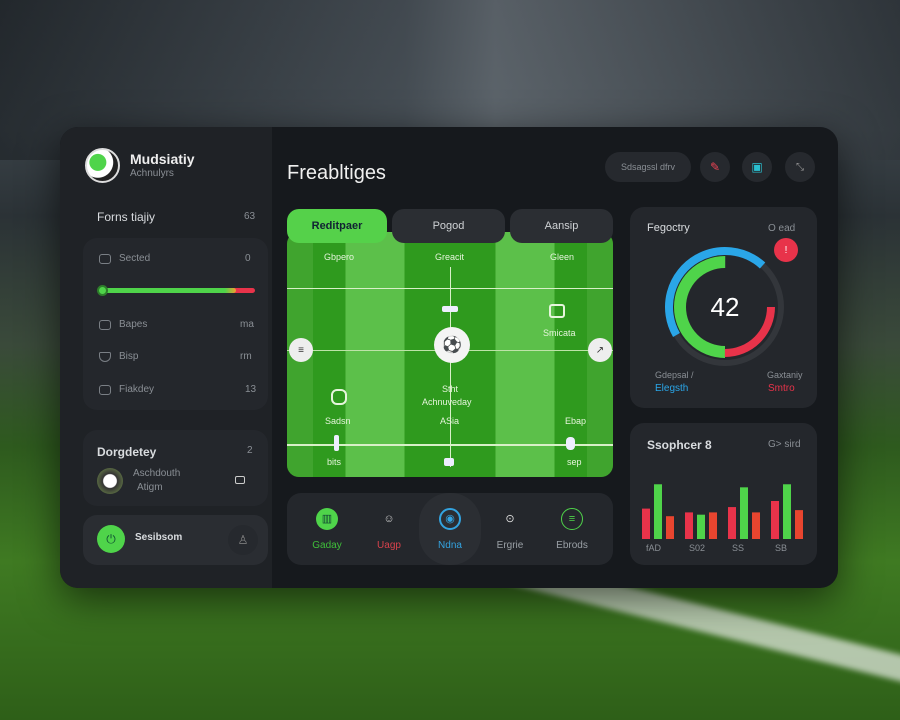 The height and width of the screenshot is (720, 900). I want to click on app-title: Mudsiatiy, so click(162, 159).